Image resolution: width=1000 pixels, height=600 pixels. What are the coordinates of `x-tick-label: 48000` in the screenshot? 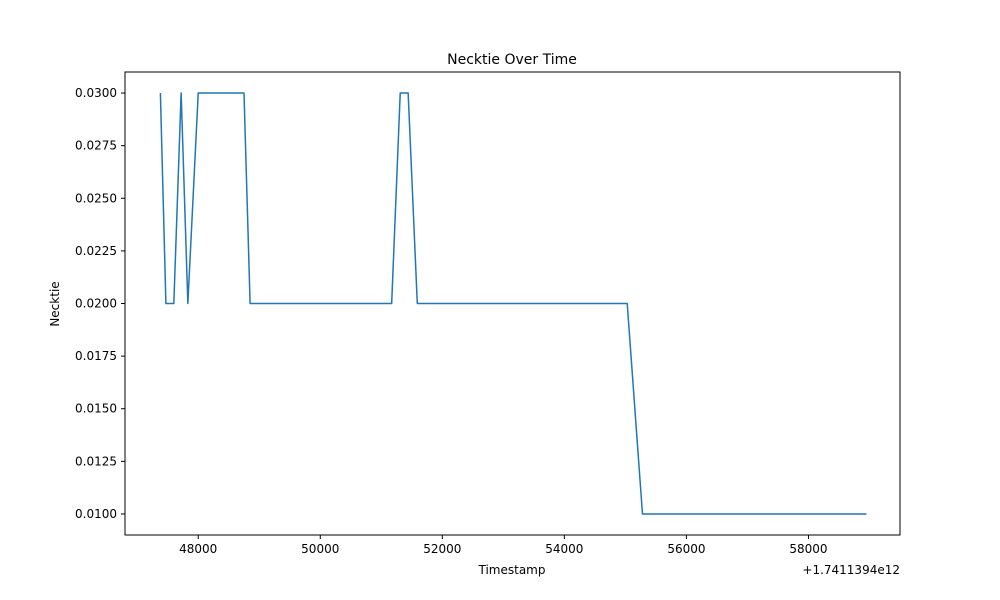 It's located at (198, 549).